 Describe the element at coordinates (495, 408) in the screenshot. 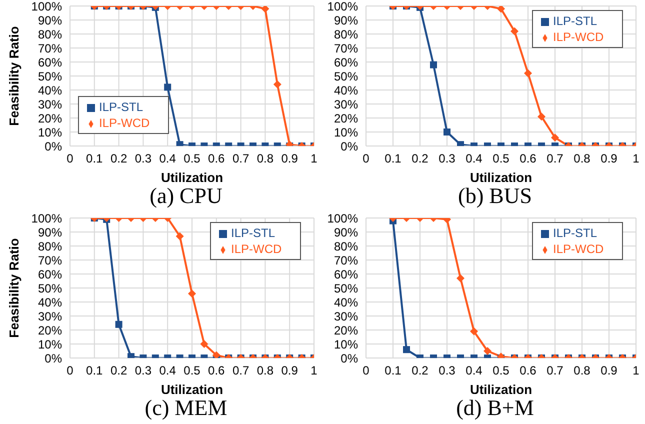

I see `text: (d) B+M` at that location.